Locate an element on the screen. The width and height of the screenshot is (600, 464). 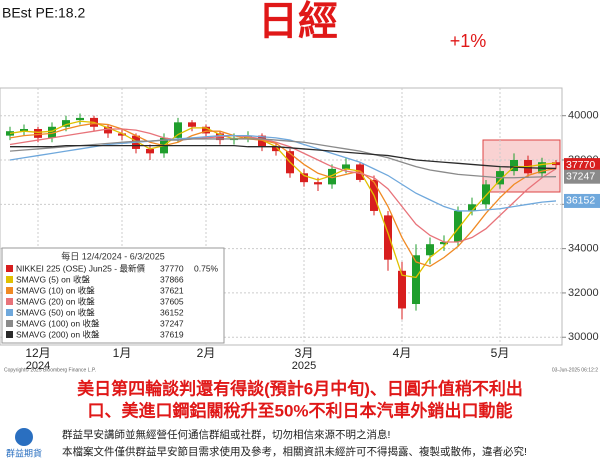
legend-value: 37619 is located at coordinates (172, 334).